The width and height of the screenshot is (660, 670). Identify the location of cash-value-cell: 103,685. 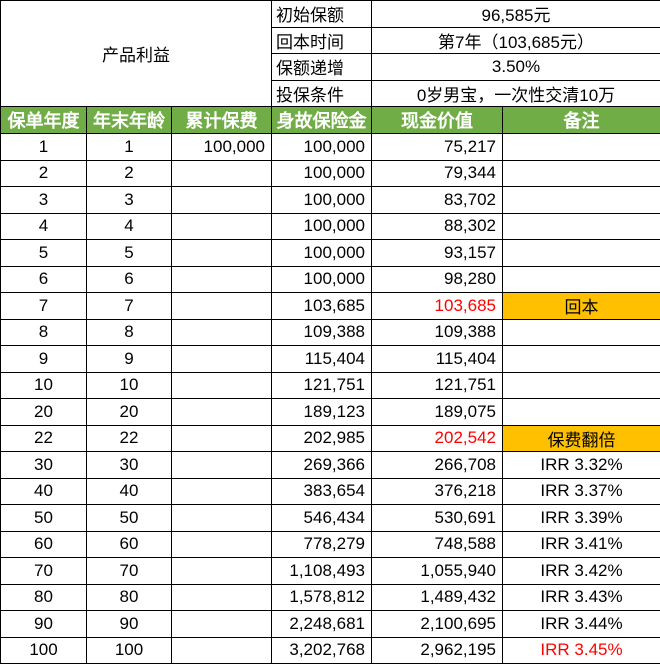
(437, 306).